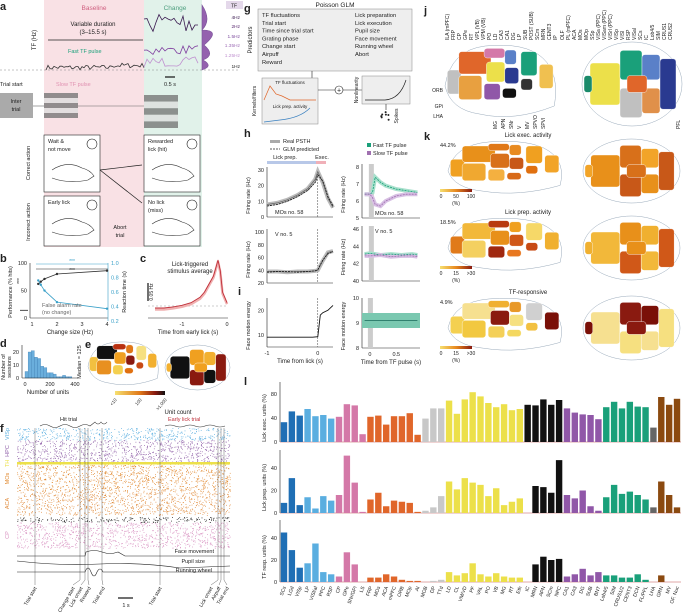 The width and height of the screenshot is (685, 614). I want to click on brain-region, so click(179, 367).